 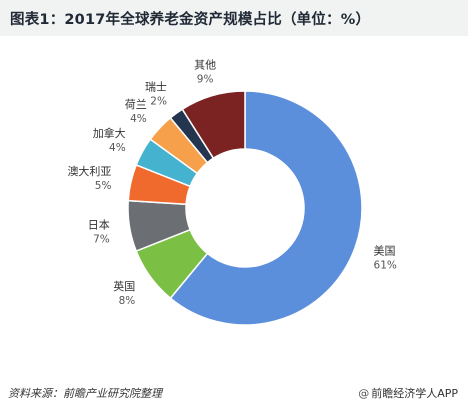 What do you see at coordinates (385, 250) in the screenshot?
I see `slice-label-1: 美国` at bounding box center [385, 250].